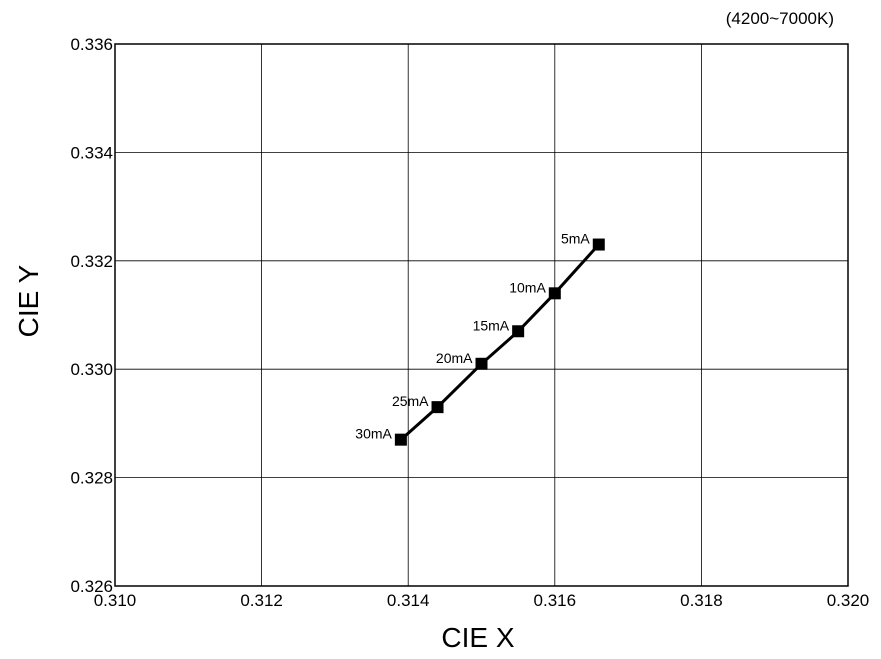 The image size is (881, 659). What do you see at coordinates (454, 358) in the screenshot?
I see `data-point-label: 20mA` at bounding box center [454, 358].